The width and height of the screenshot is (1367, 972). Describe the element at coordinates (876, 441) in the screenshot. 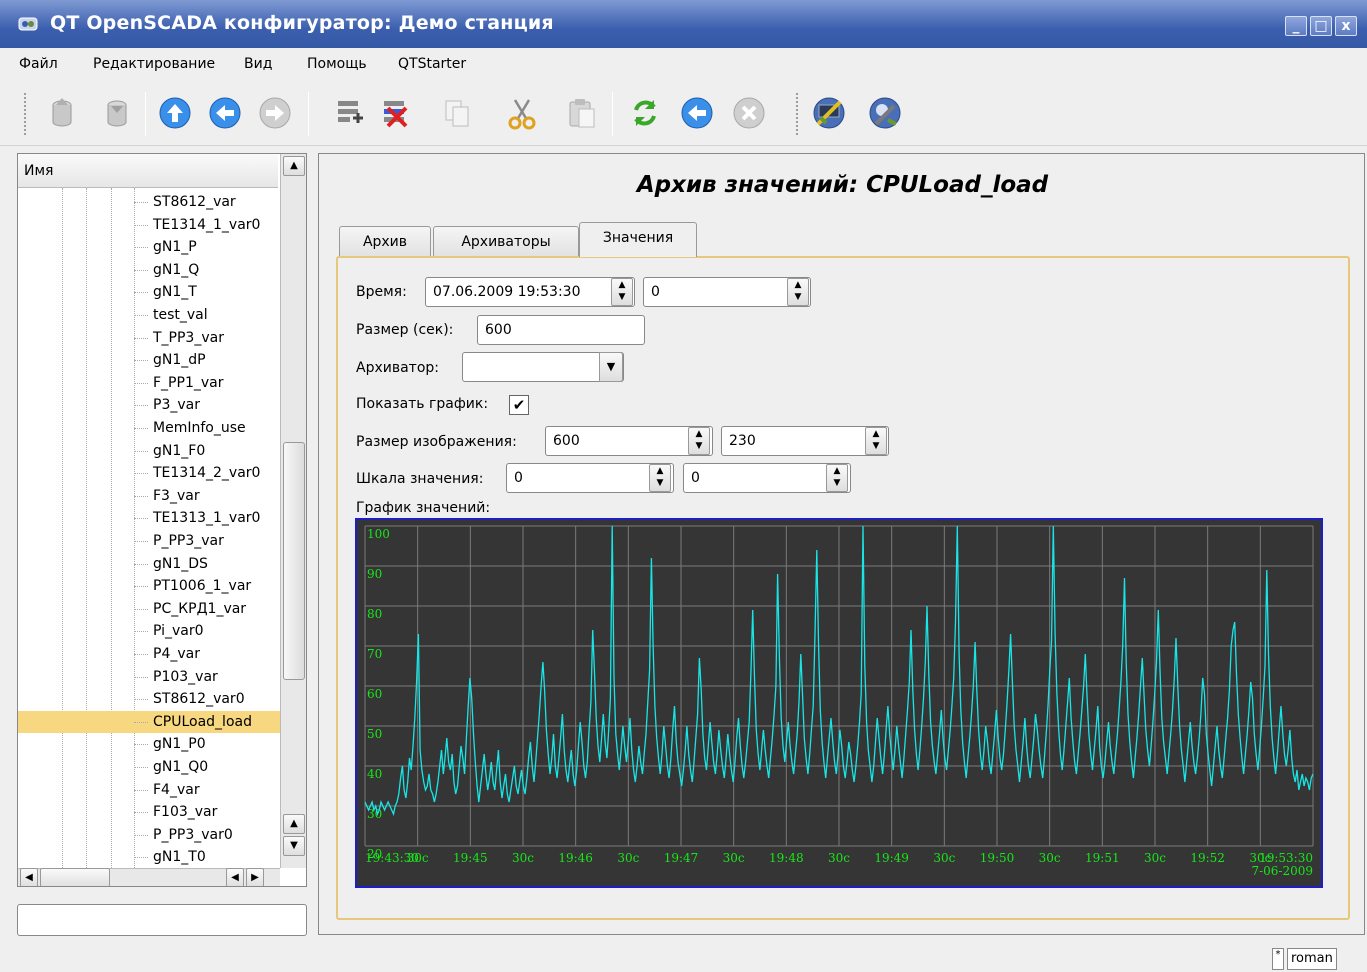

I see `height-spinner-icon: ▲ ▼` at that location.